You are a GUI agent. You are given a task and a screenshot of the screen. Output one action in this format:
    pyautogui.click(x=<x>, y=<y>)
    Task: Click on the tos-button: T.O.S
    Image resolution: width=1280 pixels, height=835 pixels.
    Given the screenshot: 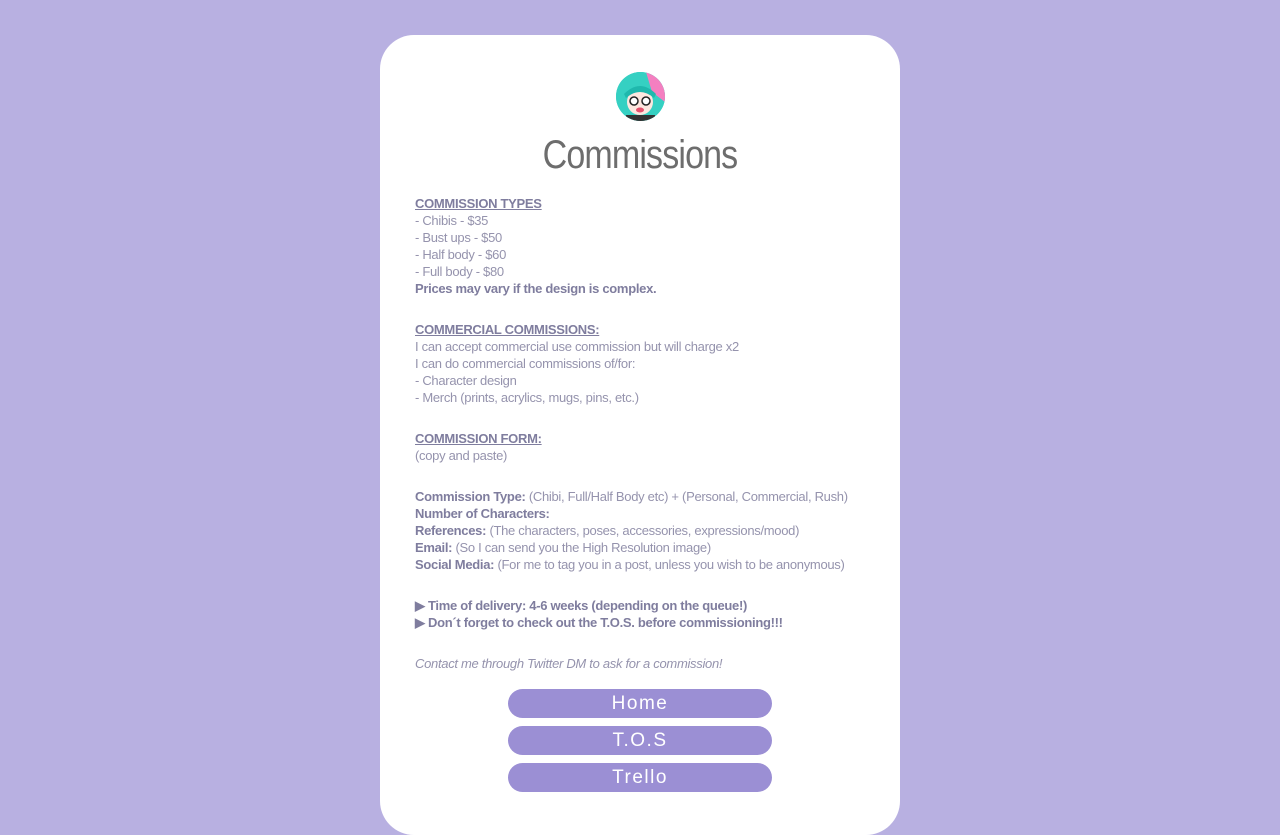 What is the action you would take?
    pyautogui.click(x=640, y=740)
    